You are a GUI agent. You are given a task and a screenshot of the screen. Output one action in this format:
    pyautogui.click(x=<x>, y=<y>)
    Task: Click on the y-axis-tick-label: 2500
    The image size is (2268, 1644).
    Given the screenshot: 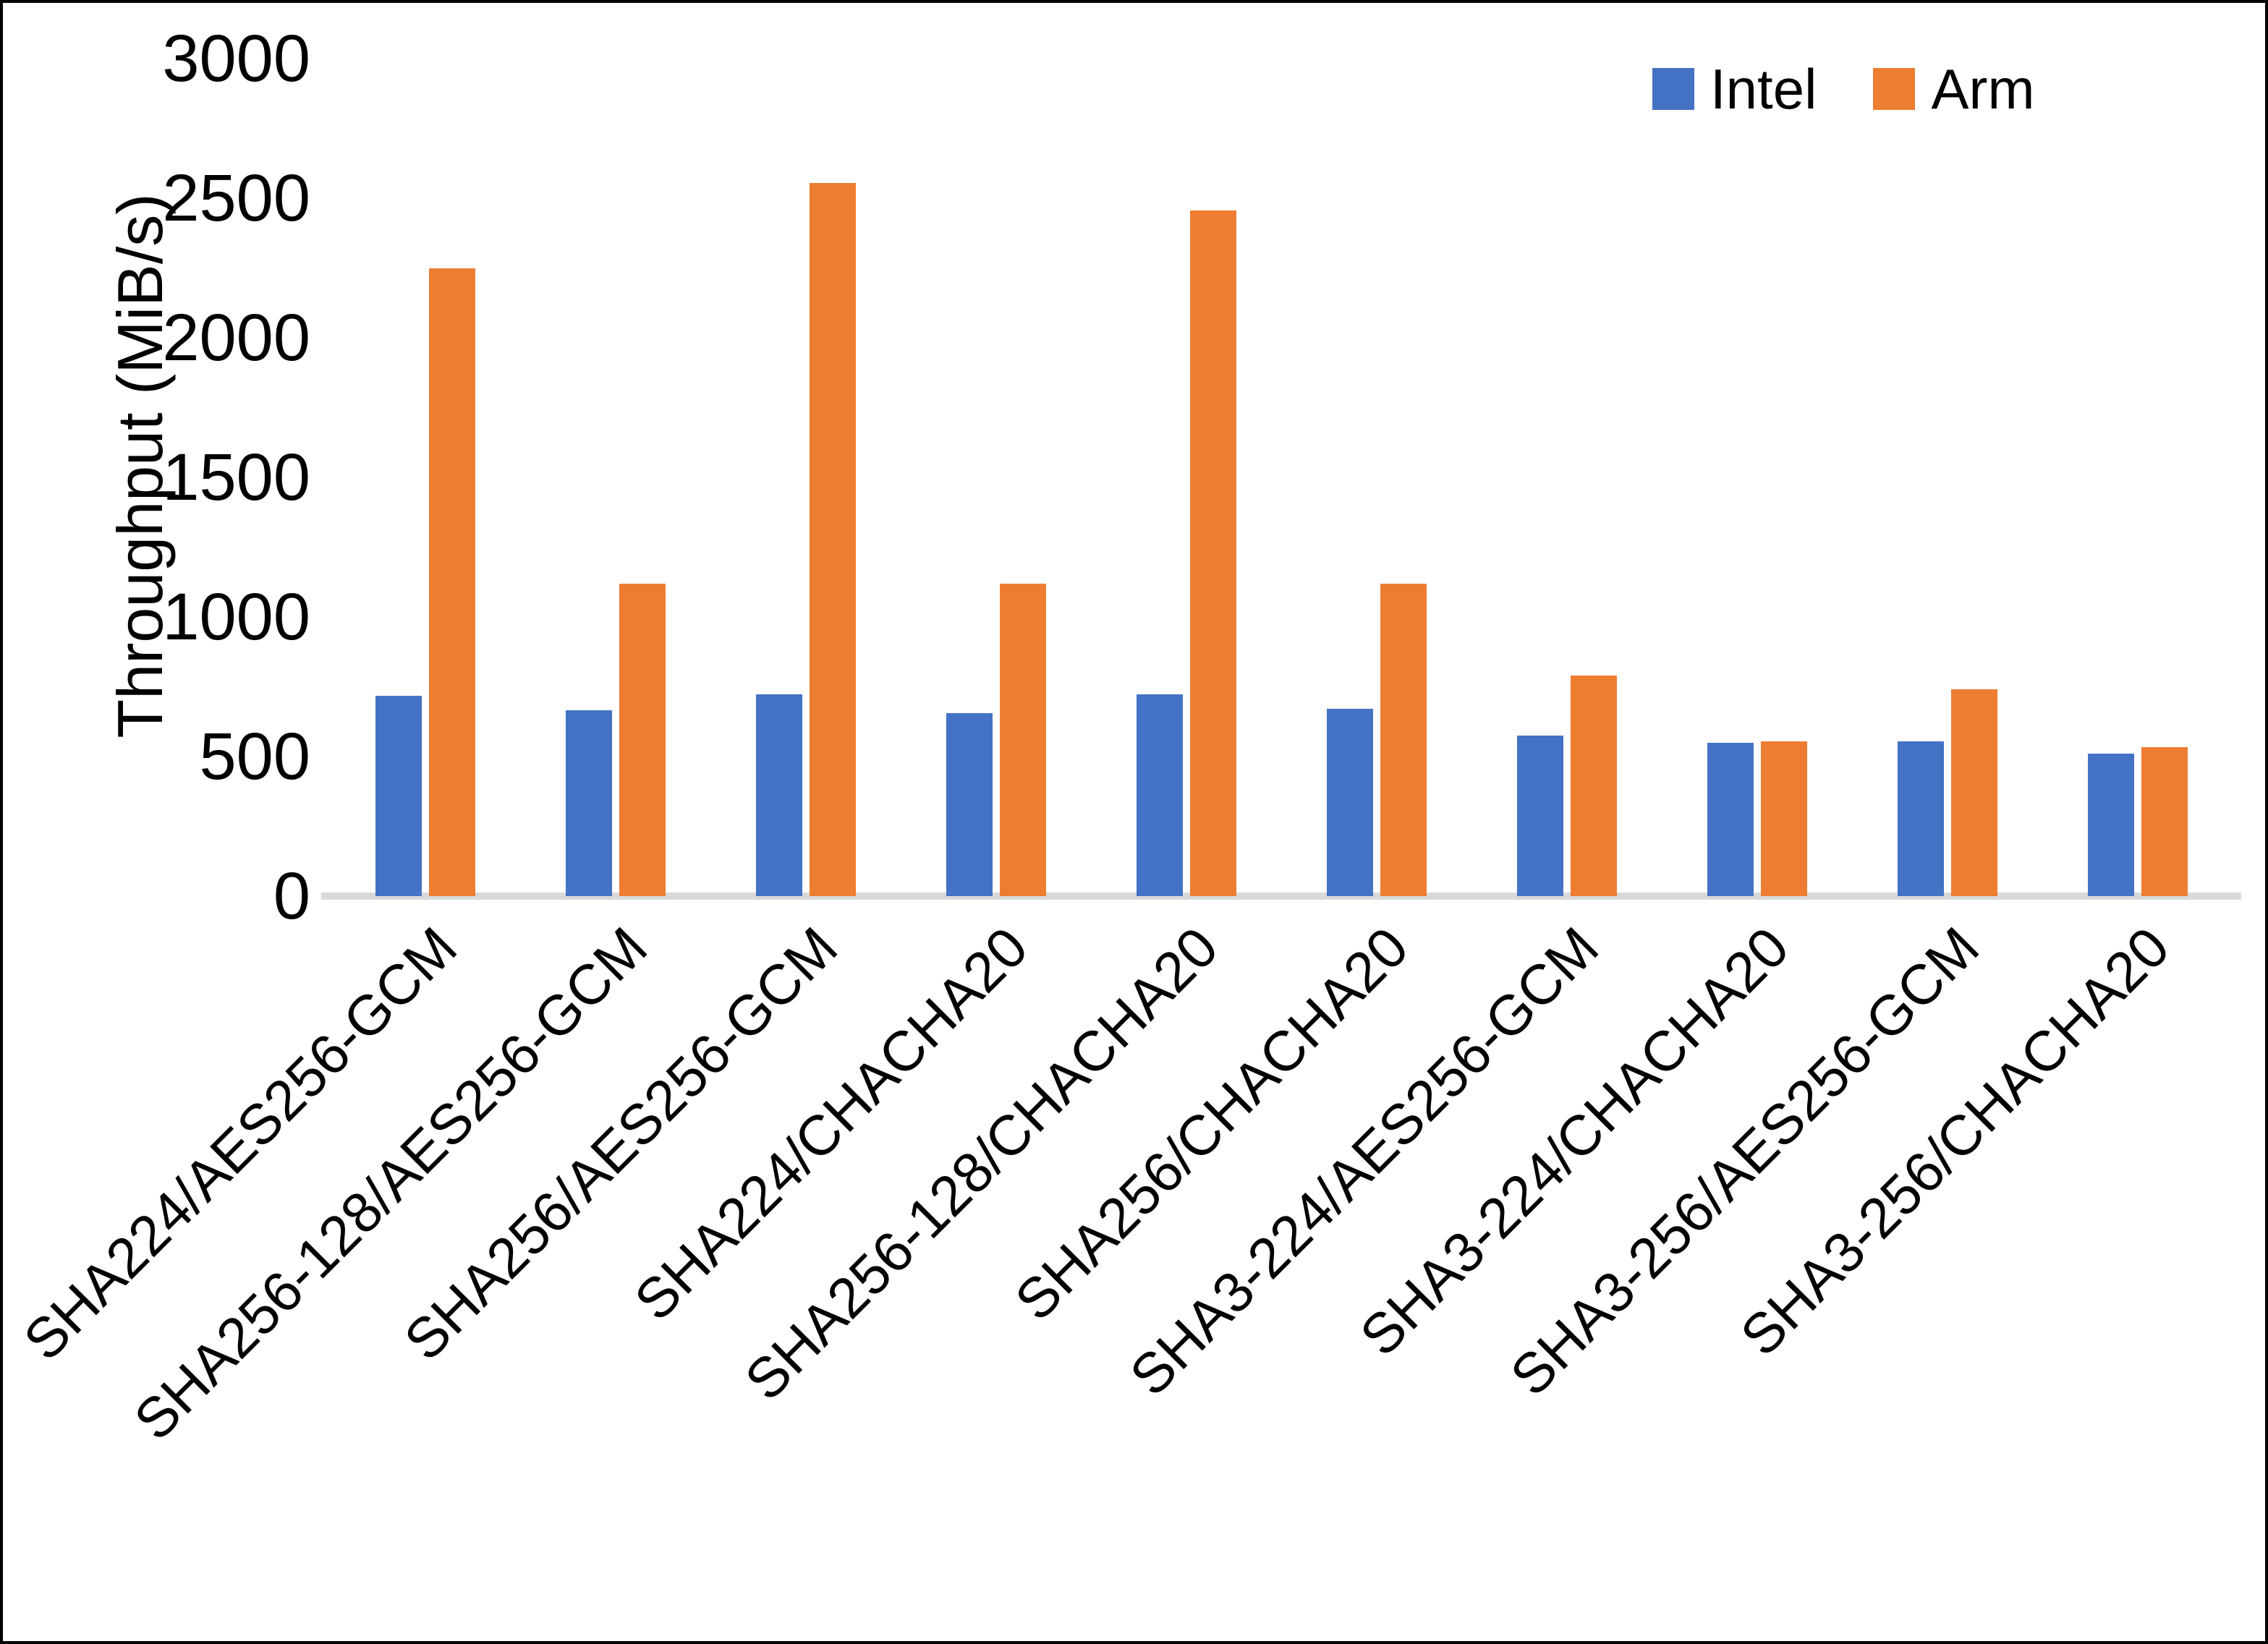 What is the action you would take?
    pyautogui.click(x=236, y=198)
    